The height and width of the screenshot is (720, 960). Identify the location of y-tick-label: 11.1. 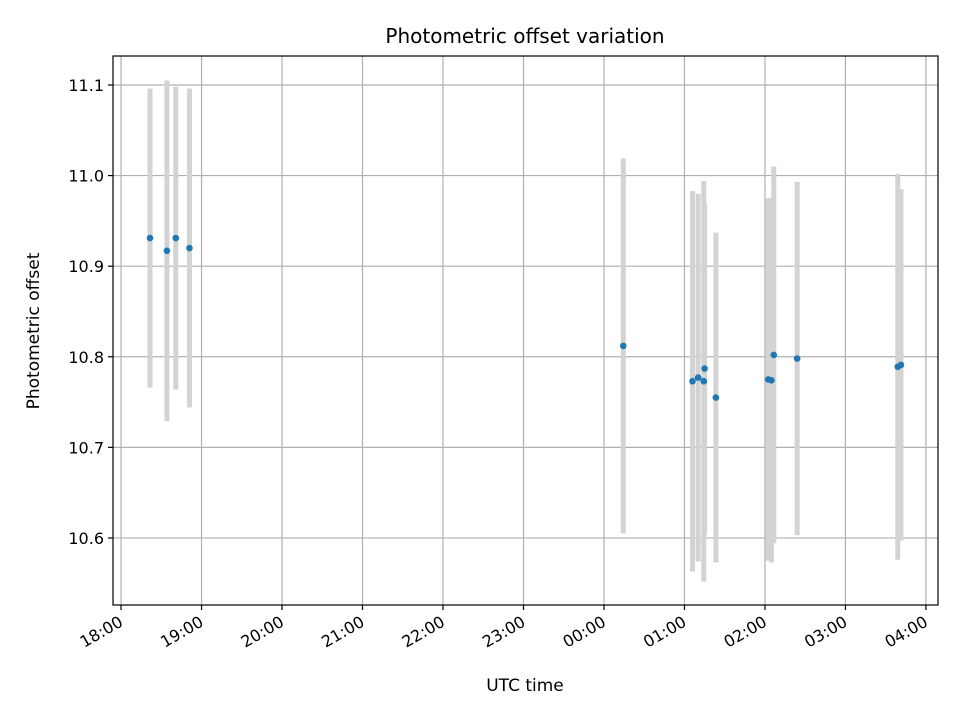
(86, 85).